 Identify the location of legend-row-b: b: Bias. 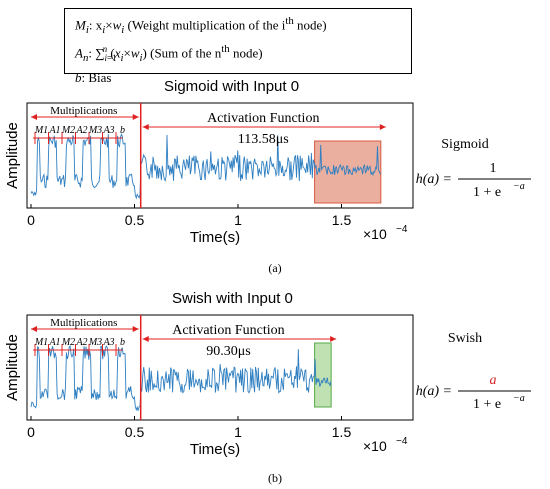
(238, 77).